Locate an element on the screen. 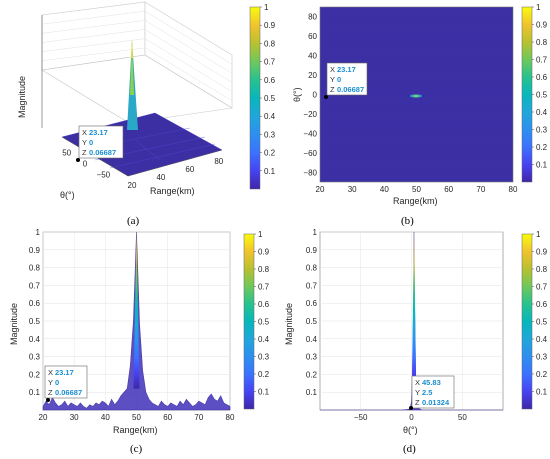  colorbar-b-tick: 0.9 is located at coordinates (542, 25).